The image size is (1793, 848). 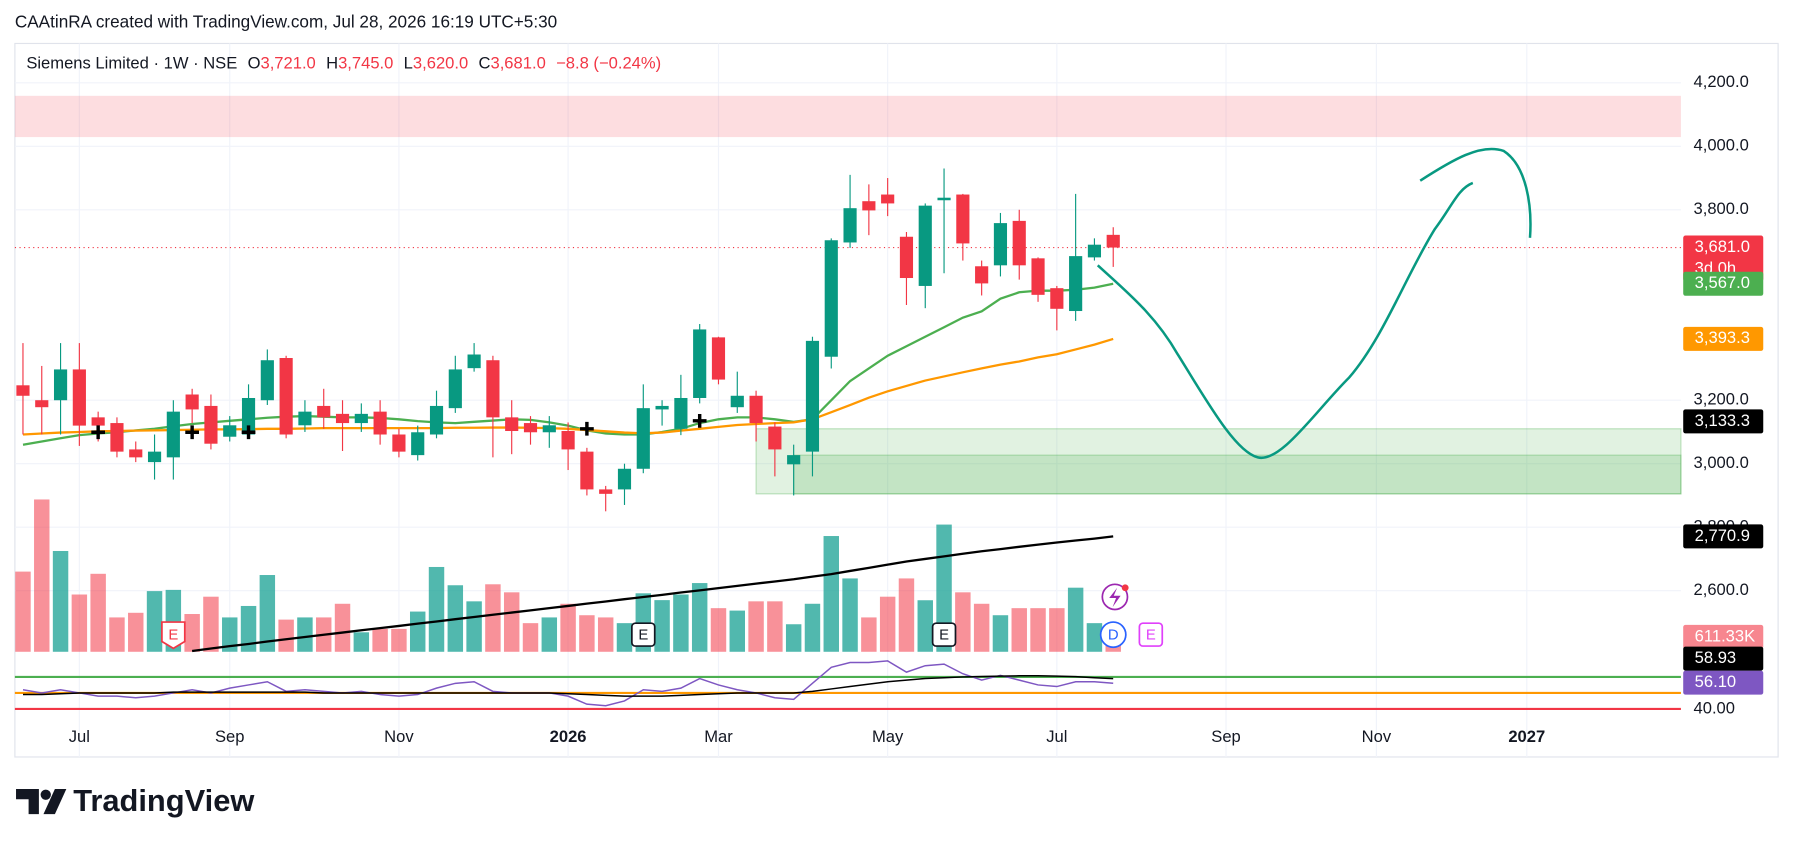 I want to click on ohlc-key: O, so click(x=254, y=62).